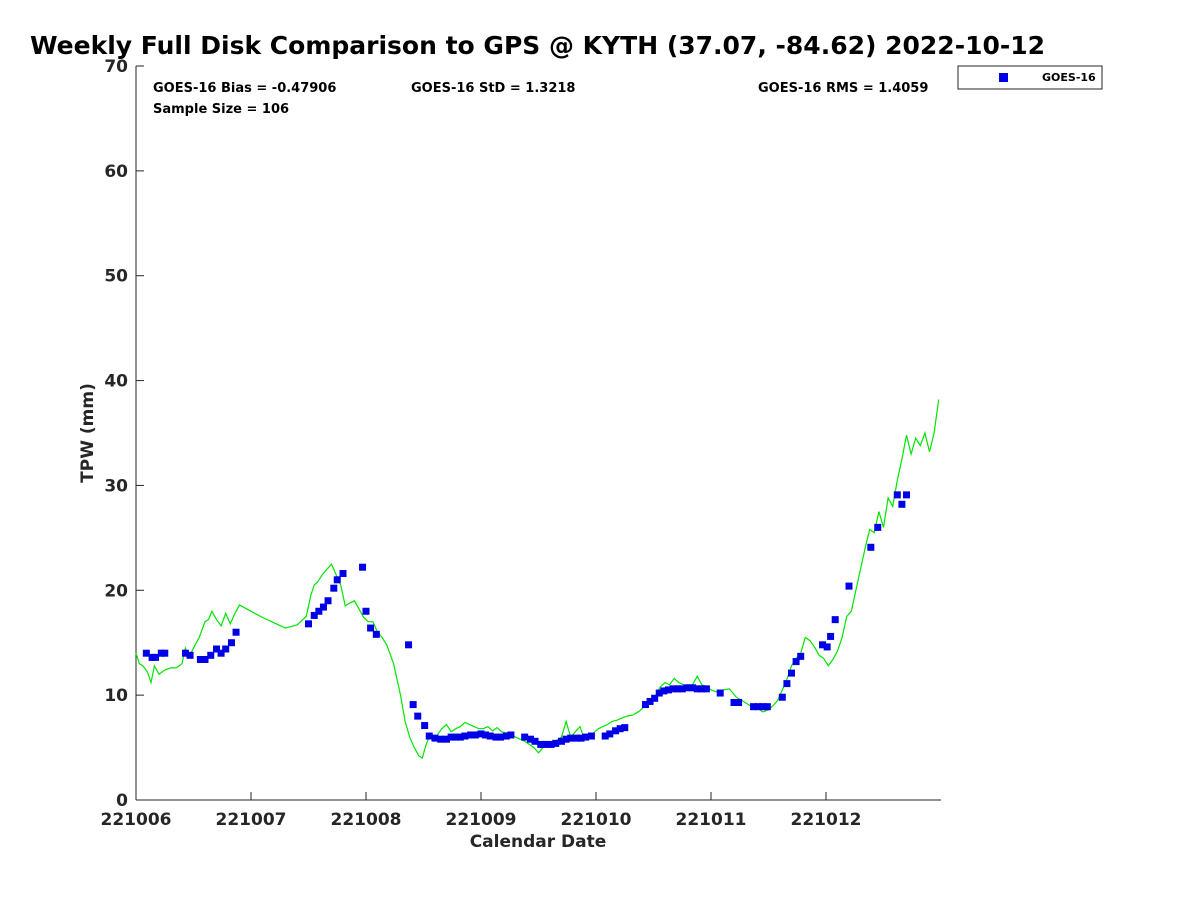 The width and height of the screenshot is (1200, 900). What do you see at coordinates (826, 820) in the screenshot?
I see `x-tick-label: 221012` at bounding box center [826, 820].